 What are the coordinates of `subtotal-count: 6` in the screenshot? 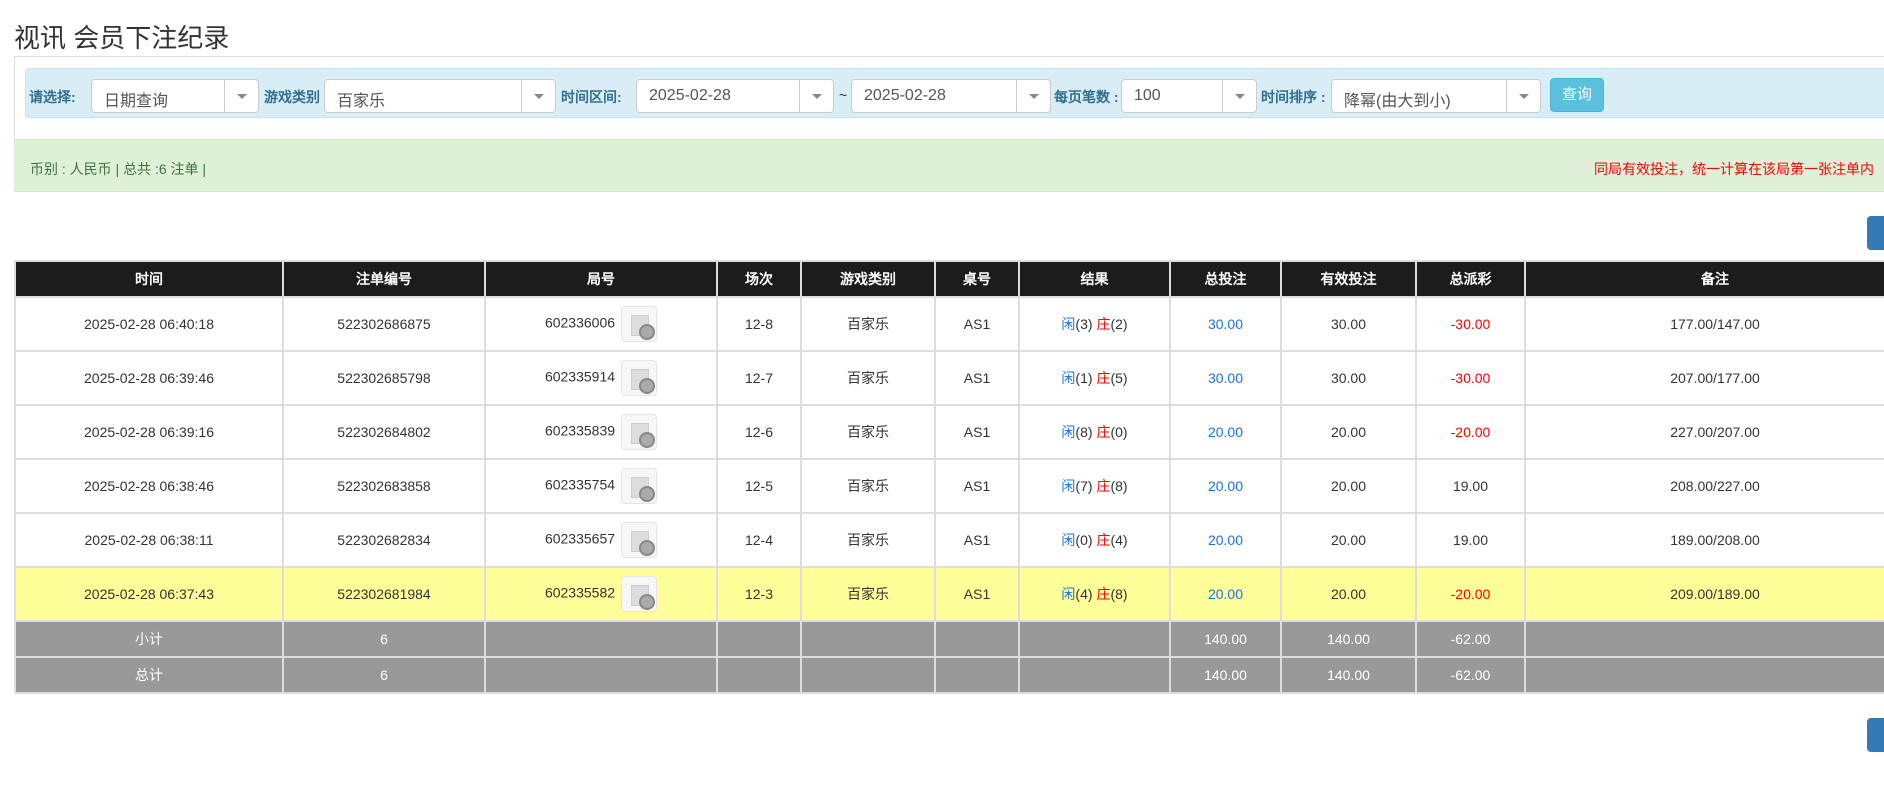 It's located at (384, 639).